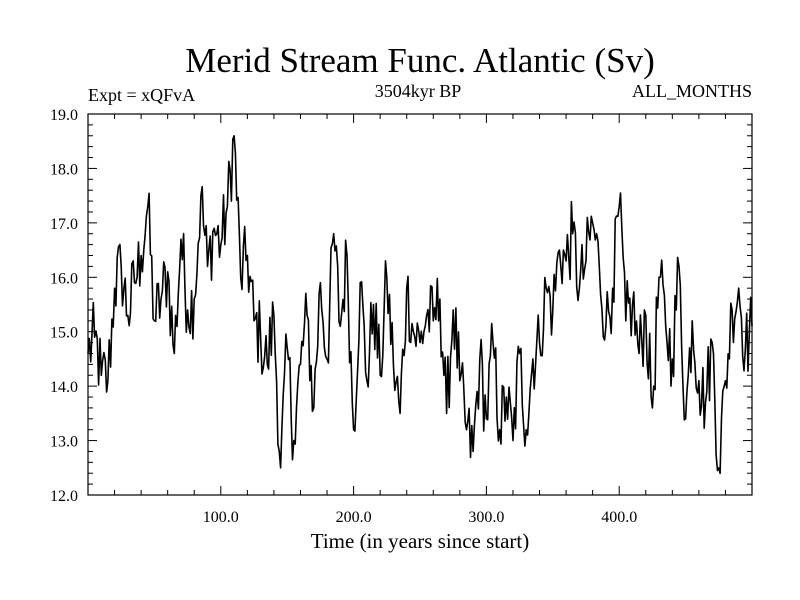  I want to click on experiment-label: Expt = xQFvA, so click(141, 95).